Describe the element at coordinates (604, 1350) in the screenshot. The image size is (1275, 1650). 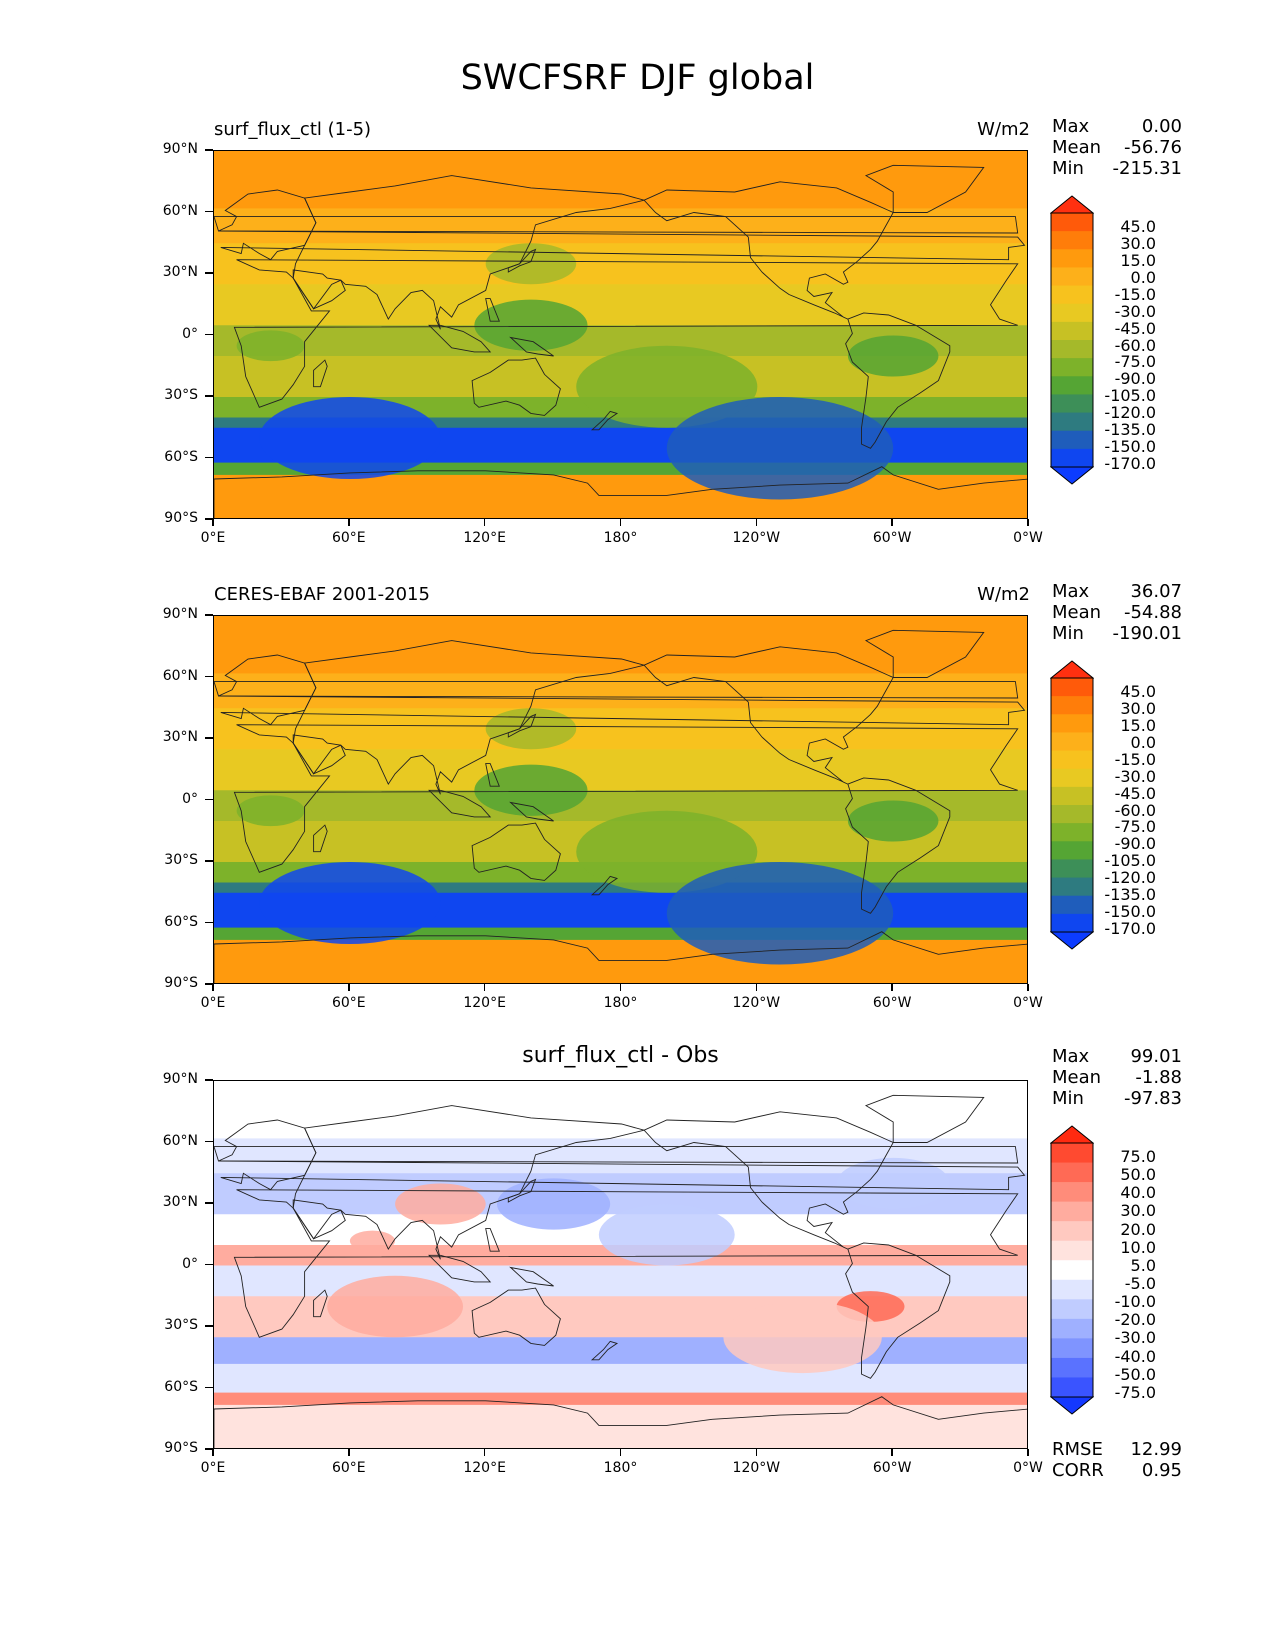
I see `coastline-nz` at that location.